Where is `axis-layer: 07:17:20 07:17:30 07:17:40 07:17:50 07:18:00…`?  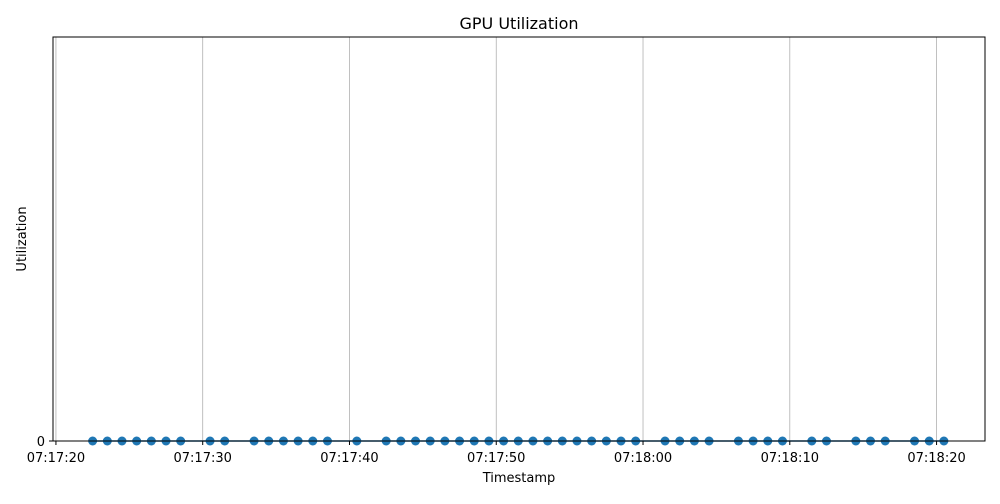 axis-layer: 07:17:20 07:17:30 07:17:40 07:17:50 07:18:00… is located at coordinates (496, 450).